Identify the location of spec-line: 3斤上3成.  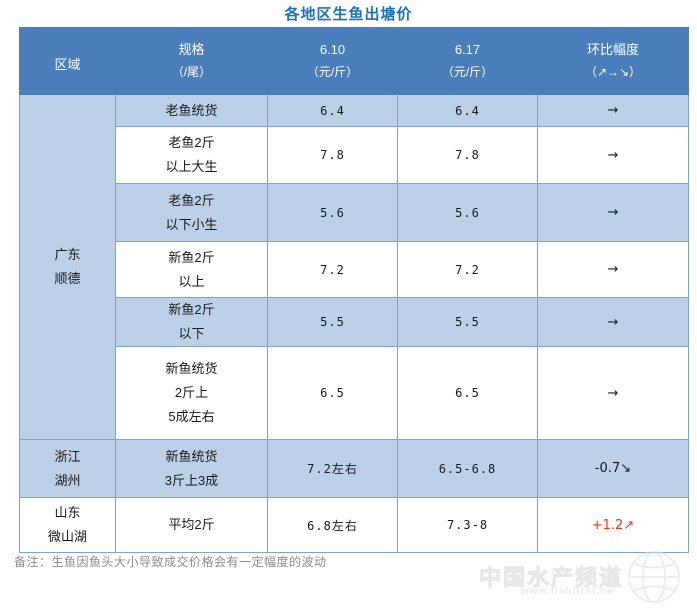
(191, 480).